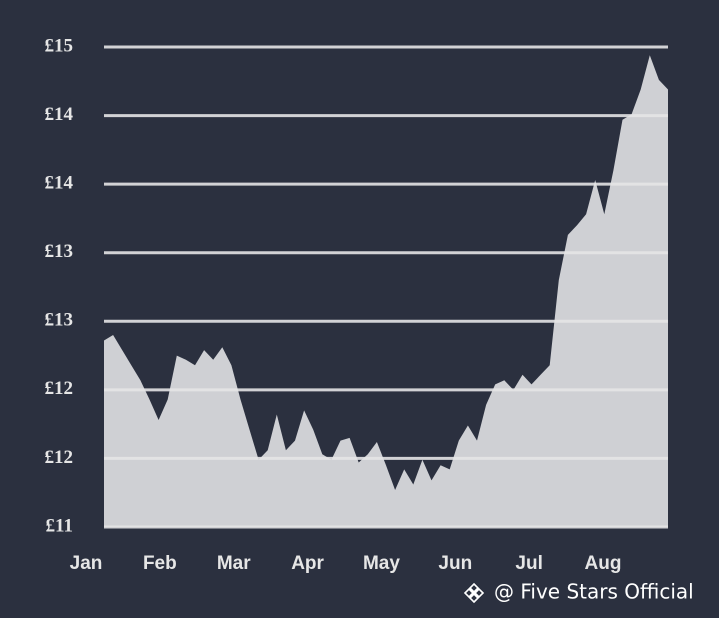 The width and height of the screenshot is (719, 618). What do you see at coordinates (160, 563) in the screenshot?
I see `x-tick-label: Feb` at bounding box center [160, 563].